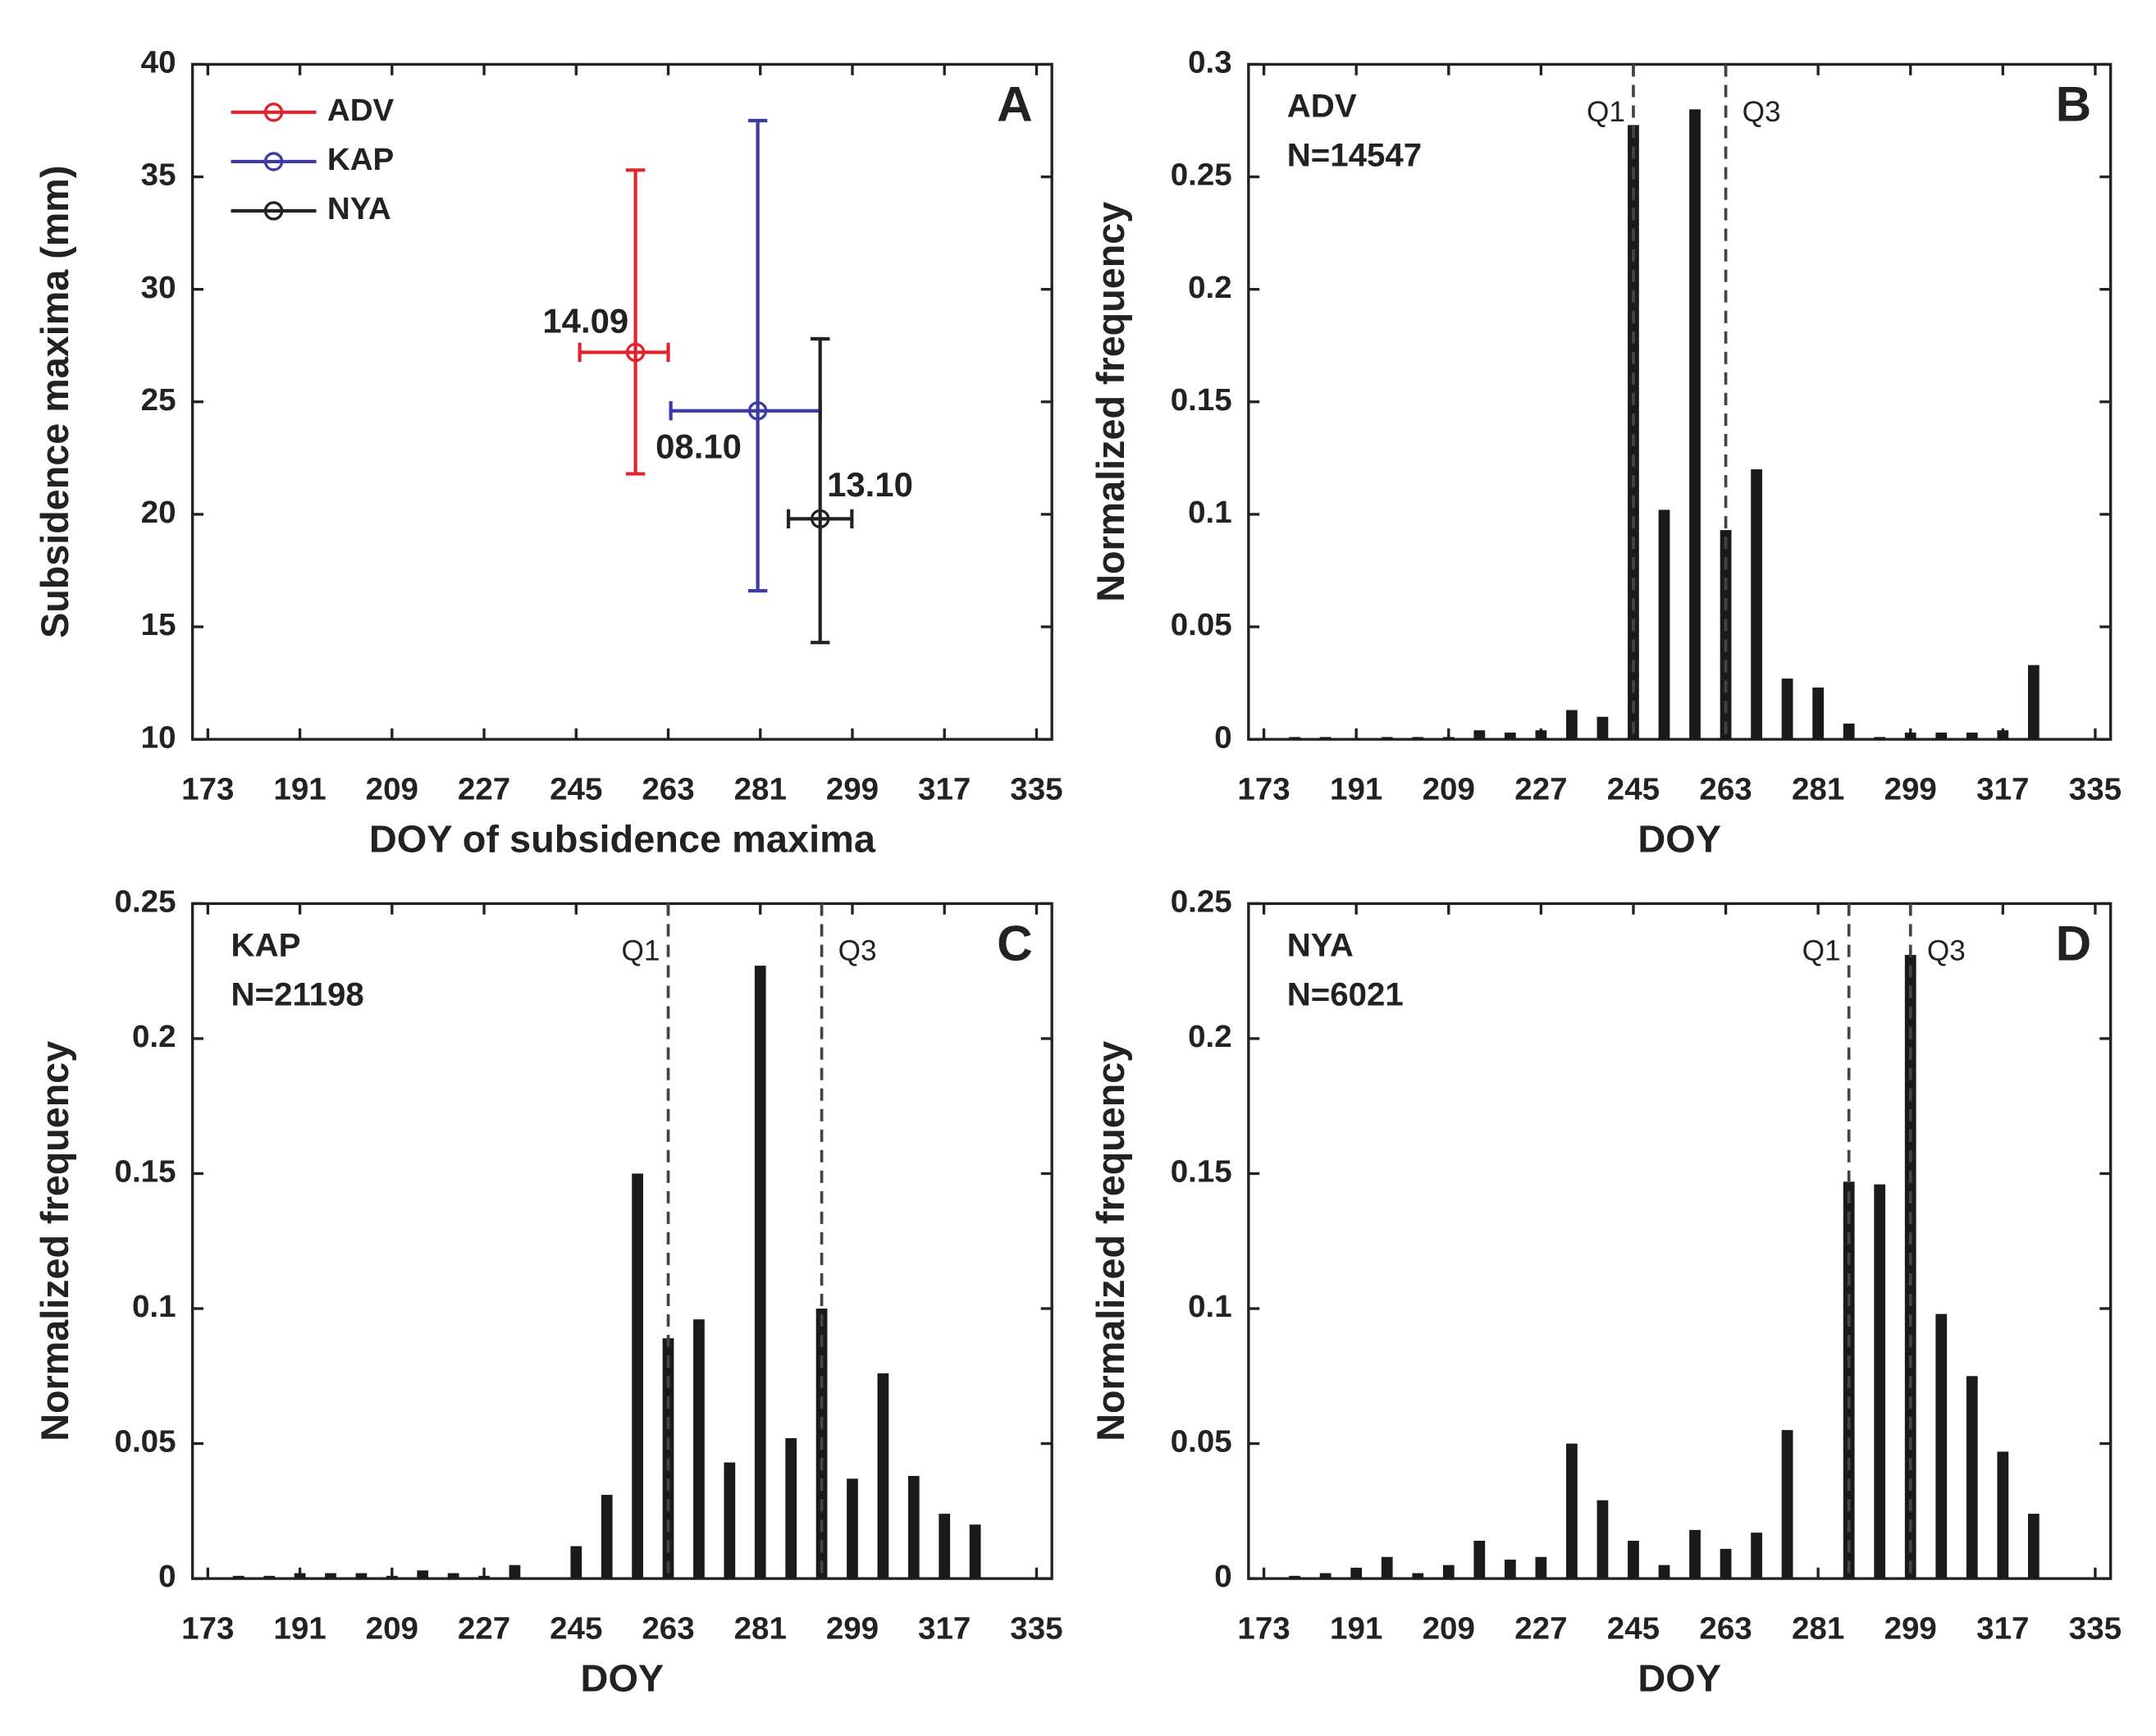  Describe the element at coordinates (585, 321) in the screenshot. I see `point-label: 14.09` at that location.